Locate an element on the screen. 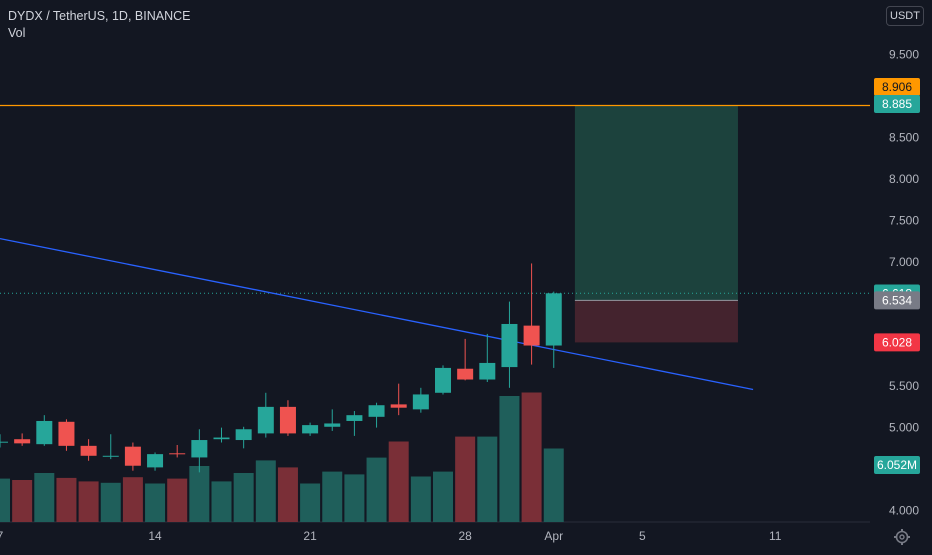  time-tick-label: Apr is located at coordinates (553, 536).